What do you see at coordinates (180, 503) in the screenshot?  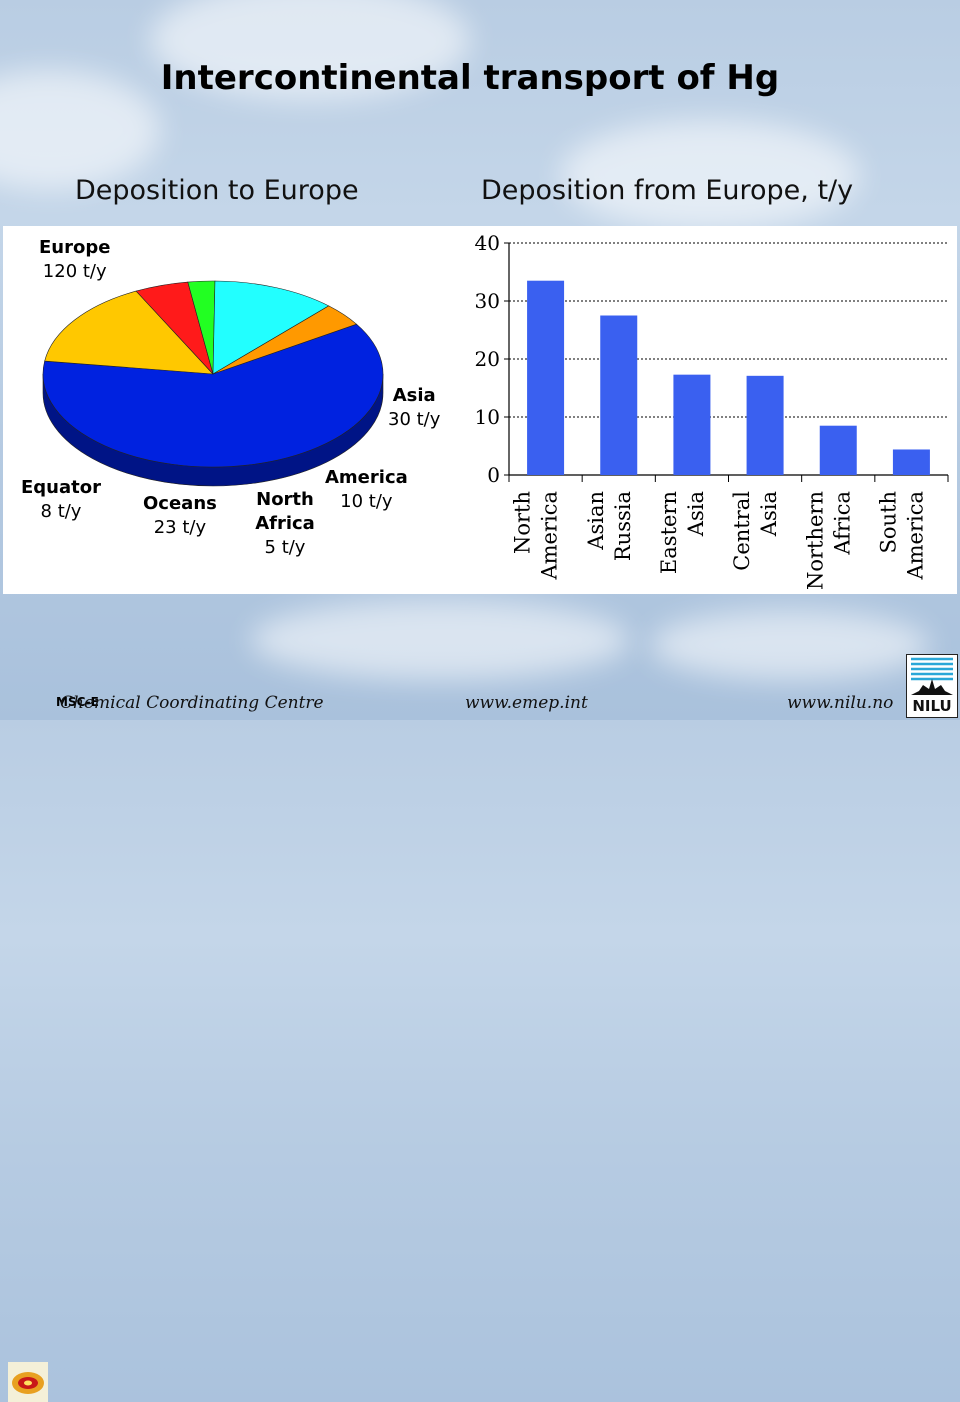 I see `label-oceans-name: Oceans` at bounding box center [180, 503].